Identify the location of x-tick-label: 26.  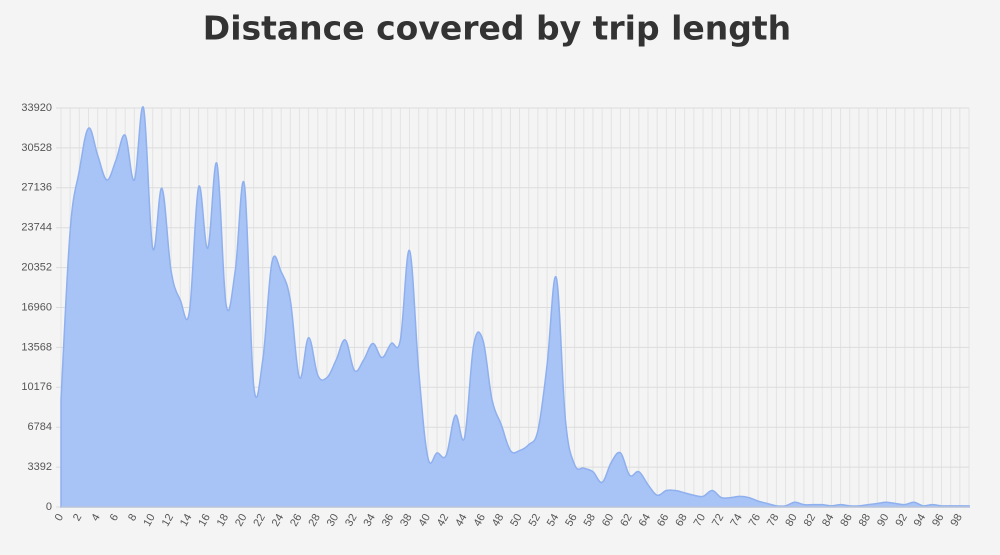
(296, 520).